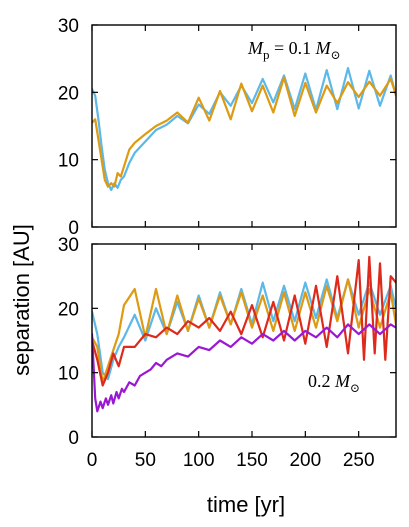 The width and height of the screenshot is (409, 527). I want to click on x-tick-label: 0, so click(92, 460).